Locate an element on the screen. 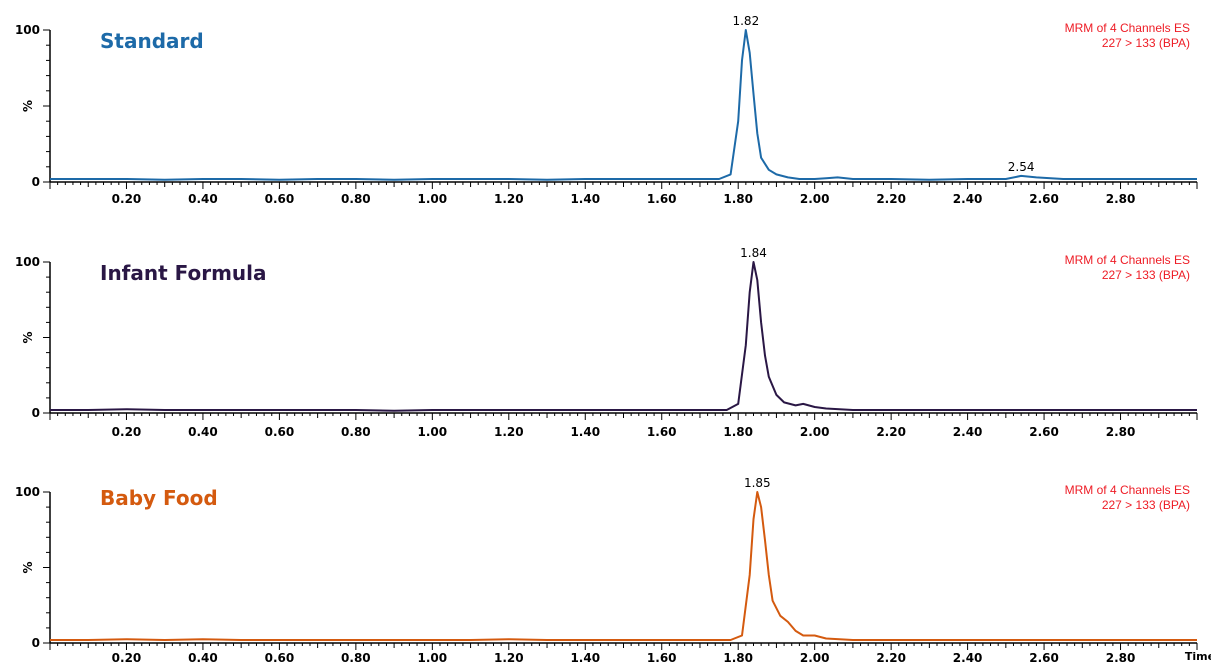  peak-label: 1.82 is located at coordinates (745, 21).